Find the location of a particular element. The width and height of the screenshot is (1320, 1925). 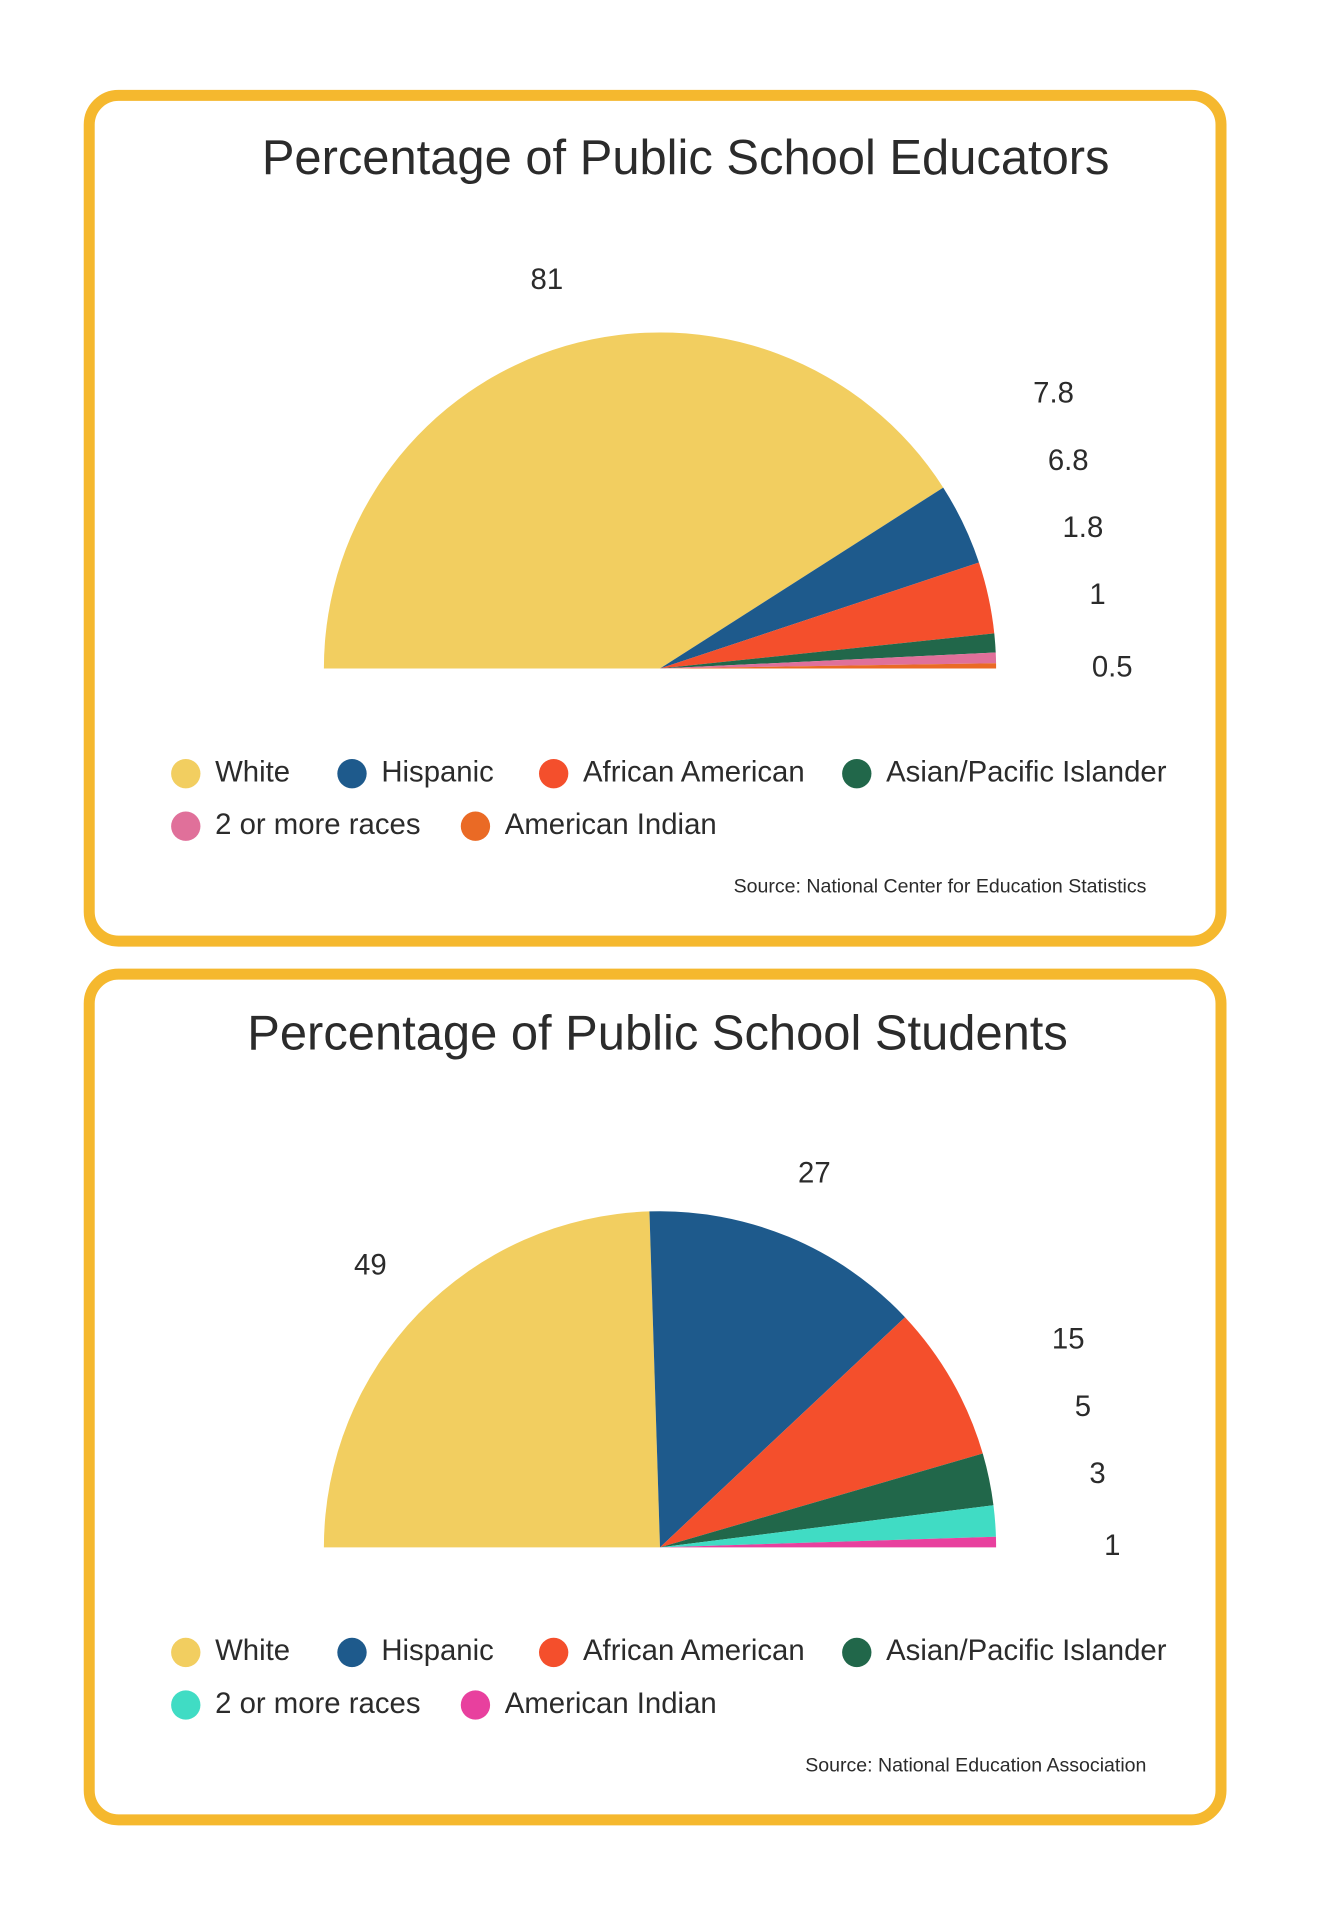

source-note: Source: National Education Association is located at coordinates (975, 1765).